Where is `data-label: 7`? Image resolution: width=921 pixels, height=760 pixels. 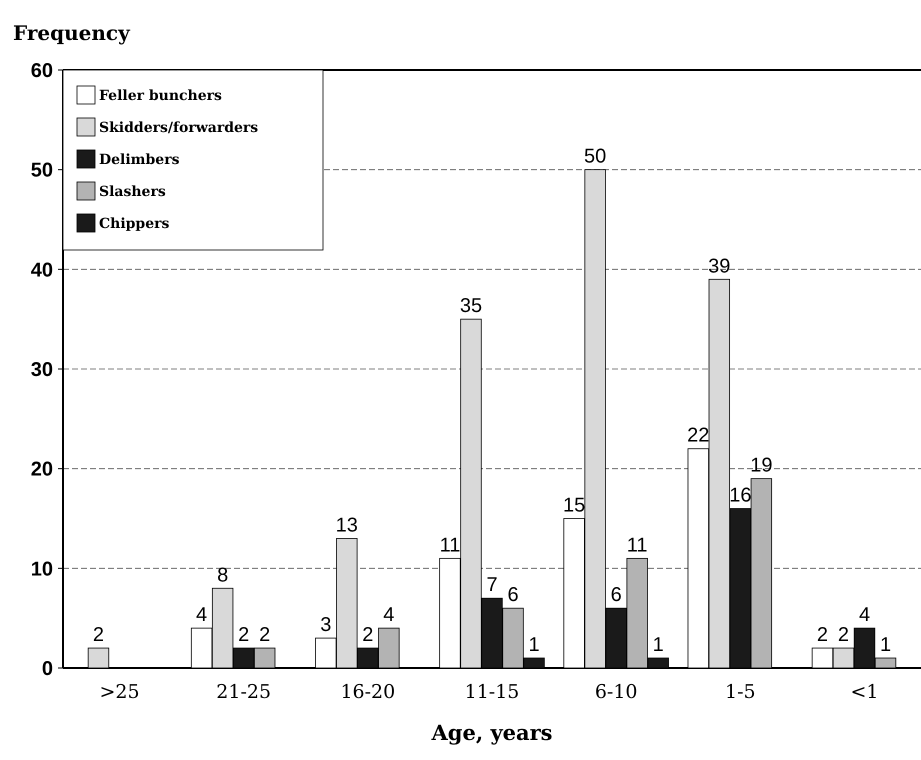 data-label: 7 is located at coordinates (492, 585).